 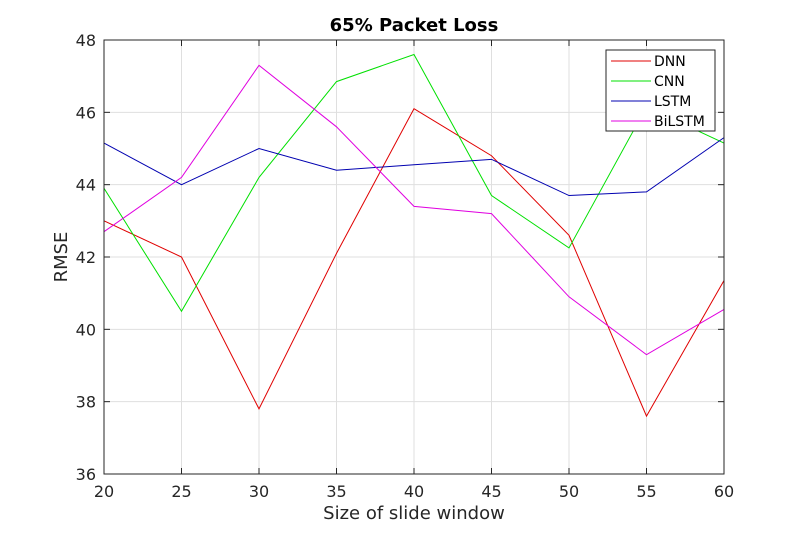 I want to click on y-tick-label: 48, so click(x=86, y=40).